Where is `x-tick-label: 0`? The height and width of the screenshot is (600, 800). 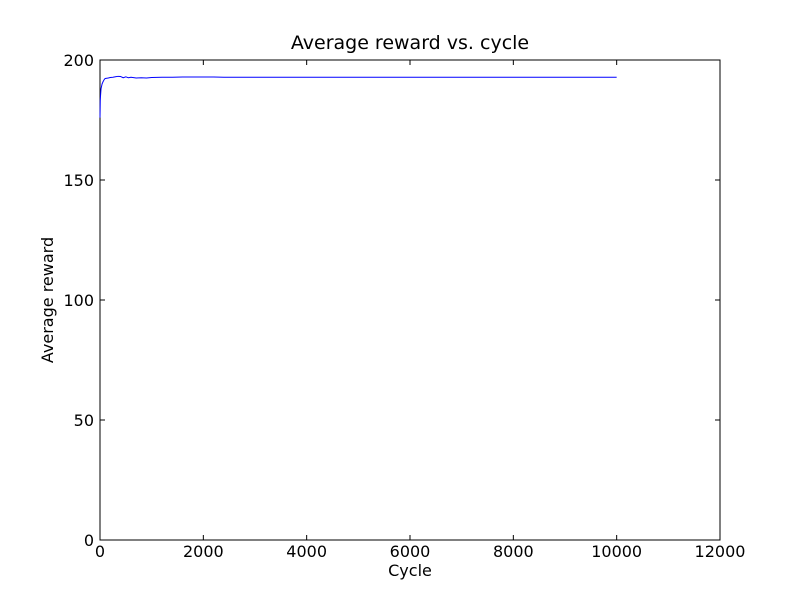 x-tick-label: 0 is located at coordinates (100, 551).